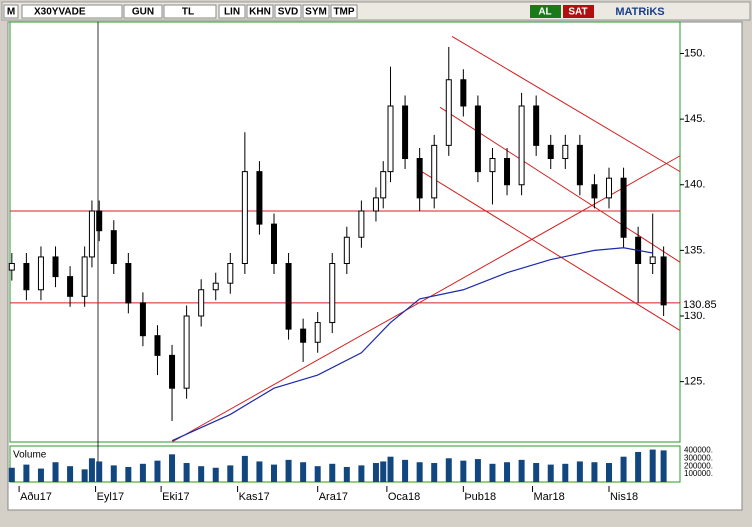 The image size is (752, 527). What do you see at coordinates (111, 497) in the screenshot?
I see `x-tick-label: Eyl17` at bounding box center [111, 497].